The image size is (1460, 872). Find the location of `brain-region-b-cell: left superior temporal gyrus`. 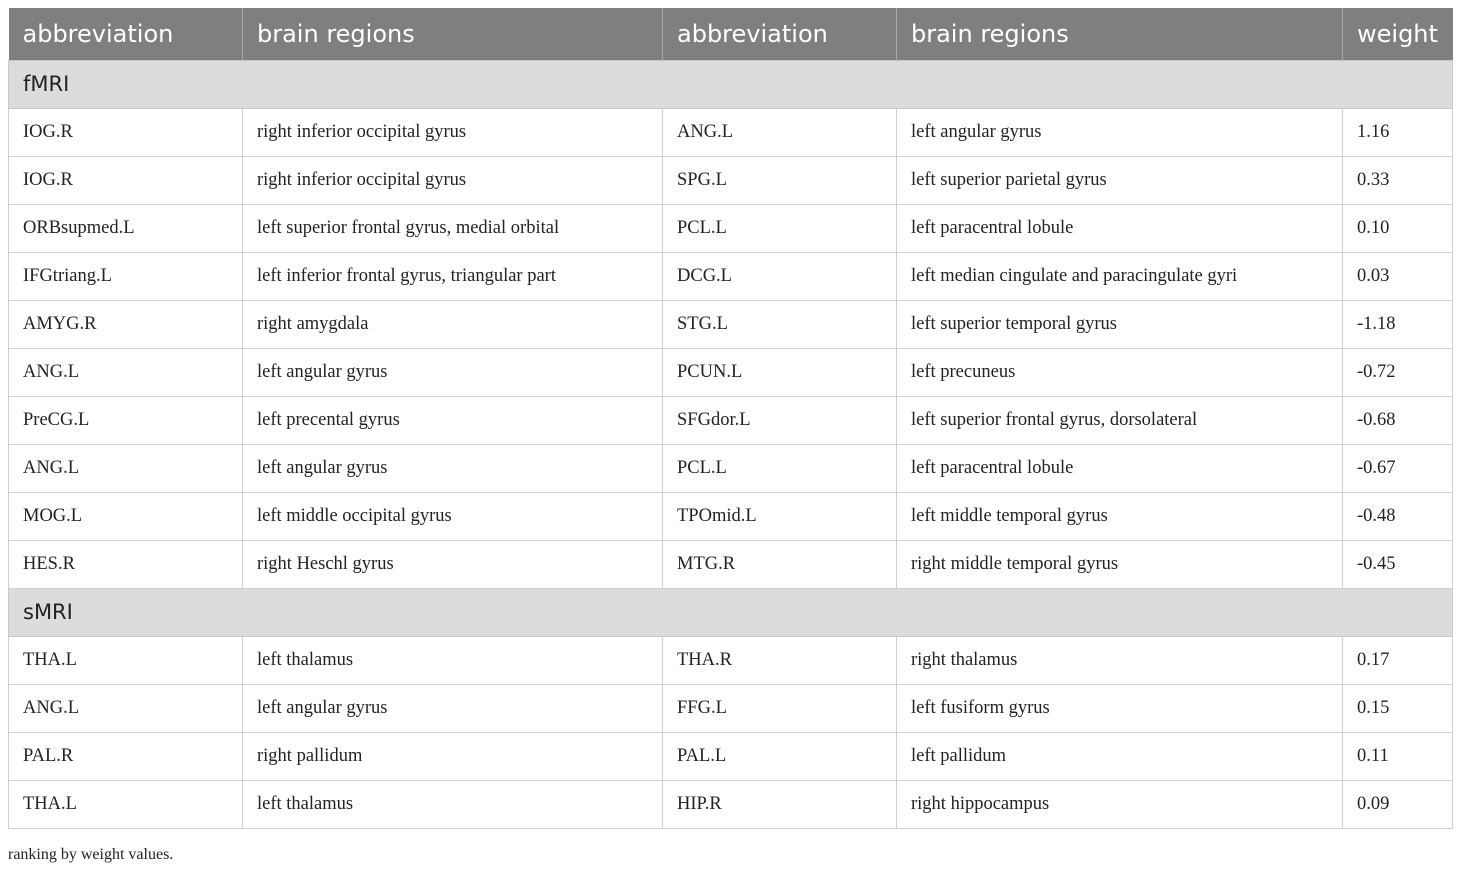

brain-region-b-cell: left superior temporal gyrus is located at coordinates (1119, 324).